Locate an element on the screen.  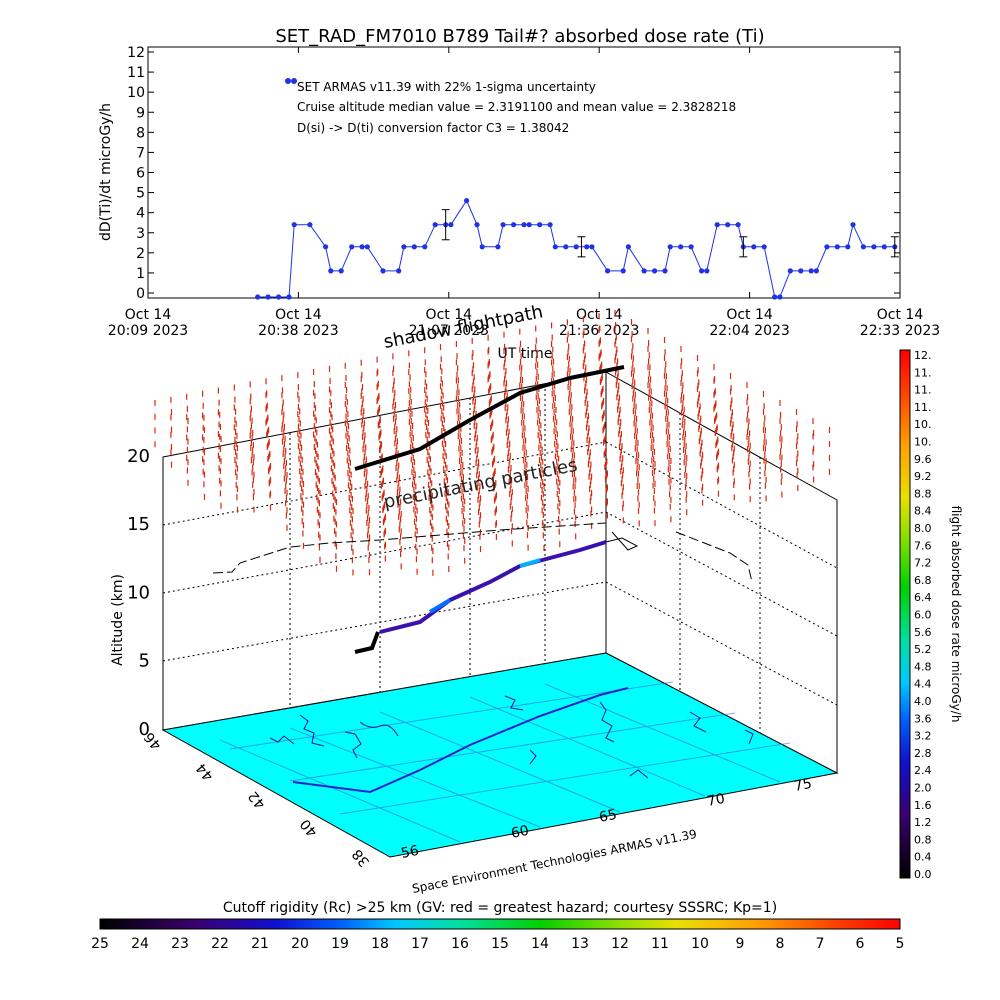
dose-colorbar is located at coordinates (905, 614).